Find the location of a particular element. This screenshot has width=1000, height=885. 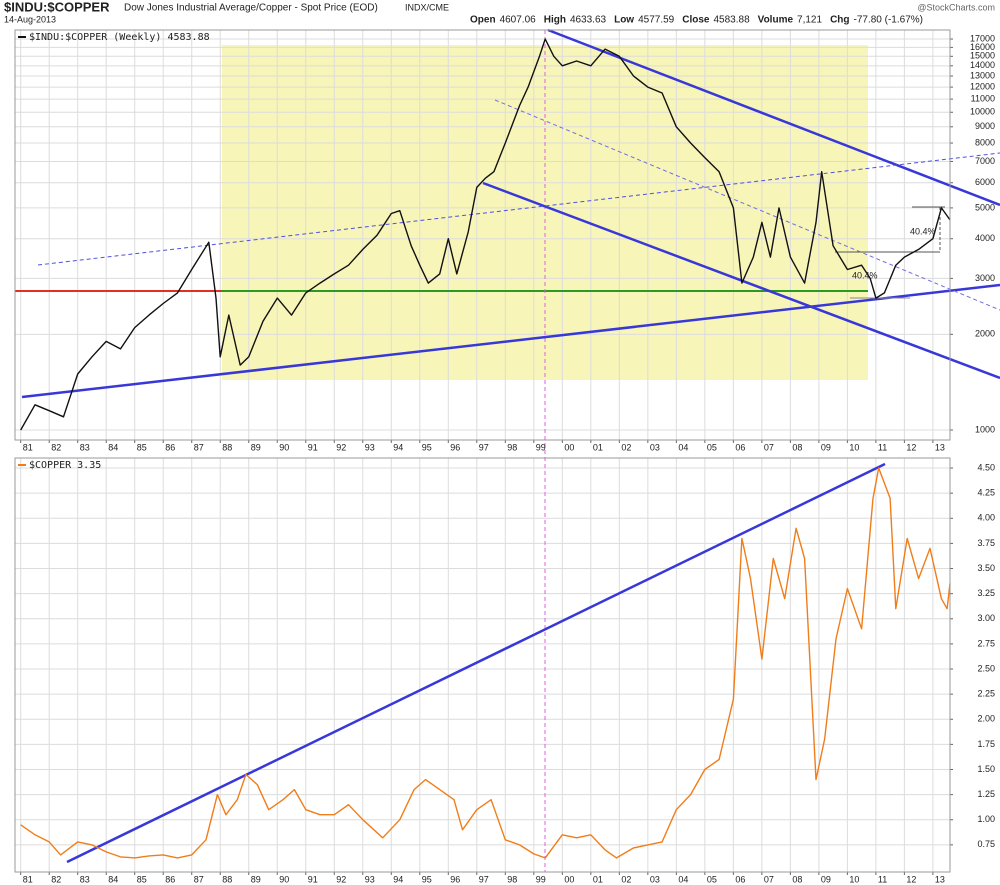

quote-label: Volume is located at coordinates (776, 20).